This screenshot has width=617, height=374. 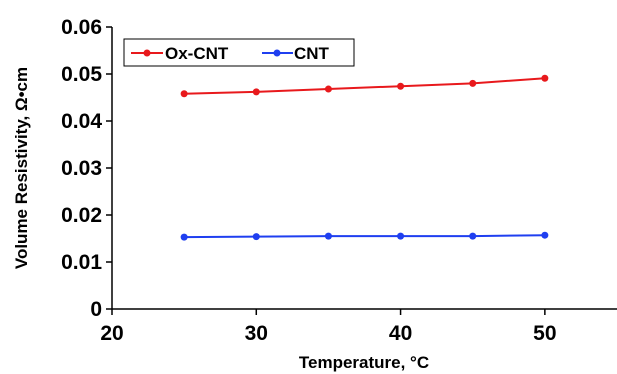 What do you see at coordinates (364, 362) in the screenshot?
I see `x-axis-title: Temperature, °C` at bounding box center [364, 362].